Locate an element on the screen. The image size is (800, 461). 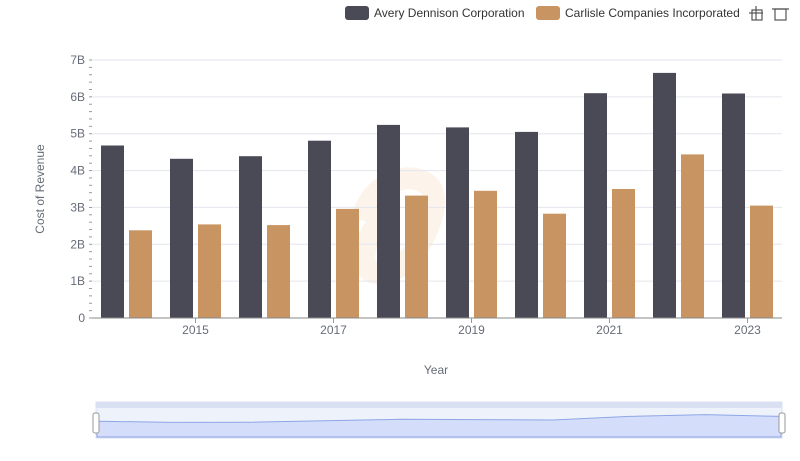
bar-avery-2022 is located at coordinates (664, 195).